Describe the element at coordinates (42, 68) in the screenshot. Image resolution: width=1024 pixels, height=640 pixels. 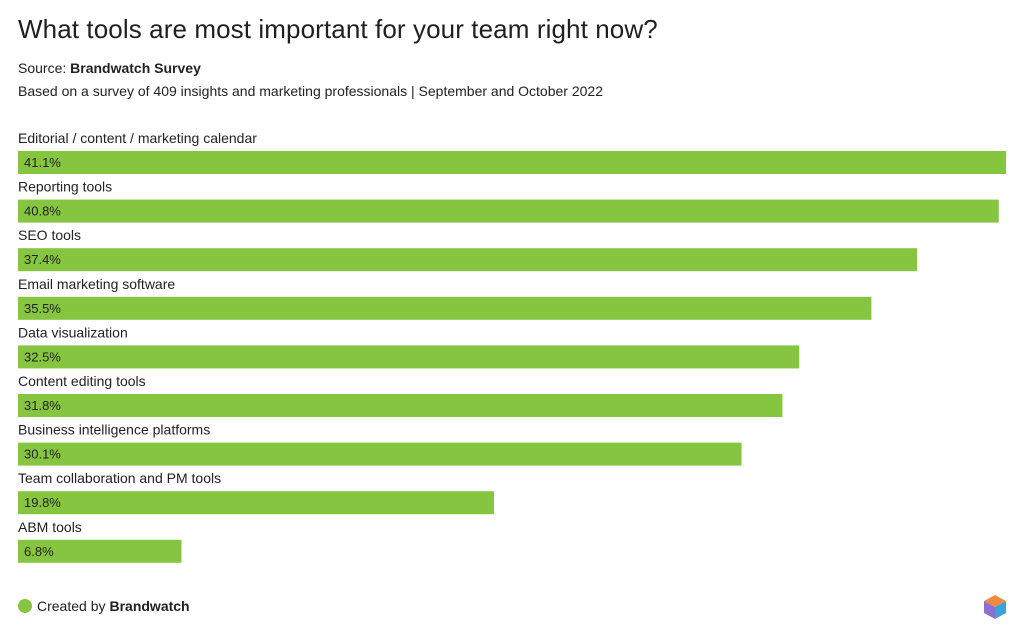
I see `source-prefix: Source:` at that location.